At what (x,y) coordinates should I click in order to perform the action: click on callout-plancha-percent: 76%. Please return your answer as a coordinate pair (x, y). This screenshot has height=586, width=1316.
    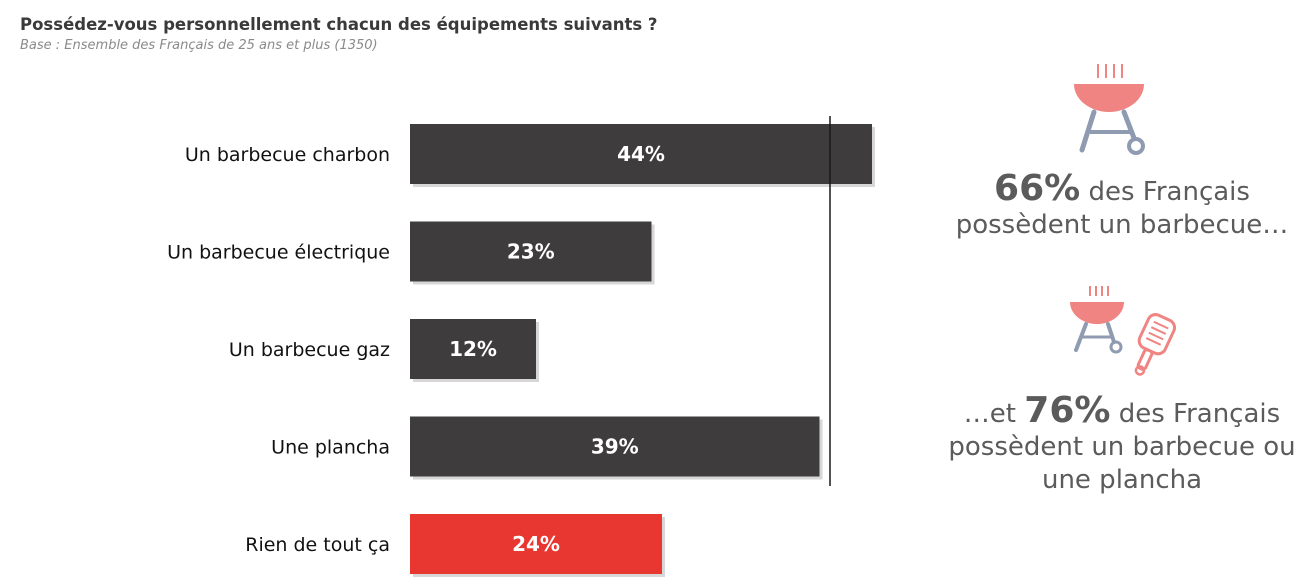
    Looking at the image, I should click on (1067, 410).